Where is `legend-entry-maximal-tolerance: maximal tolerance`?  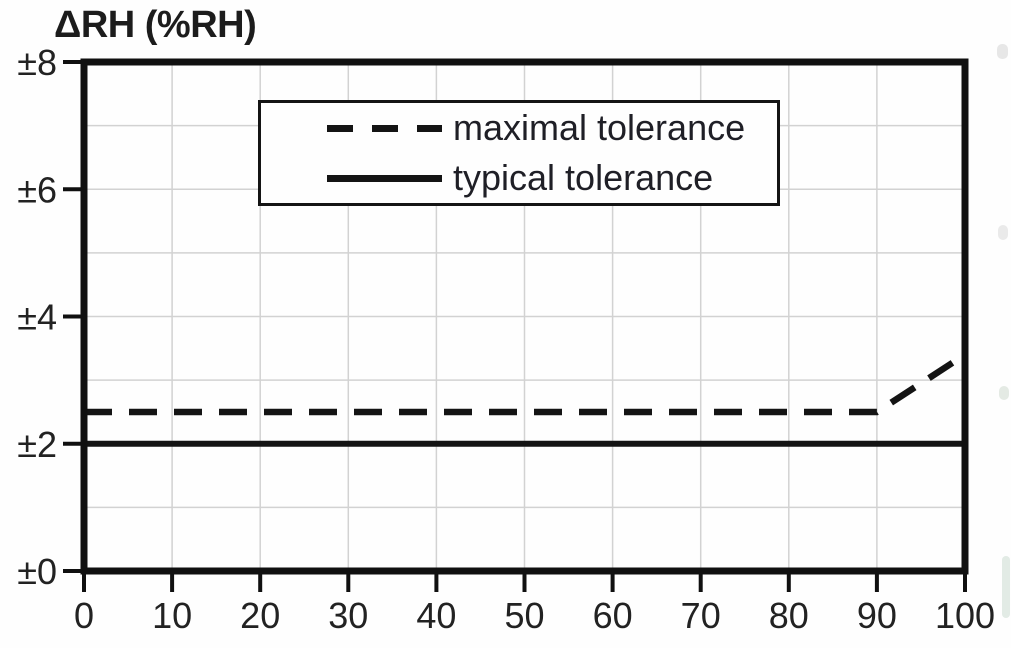 legend-entry-maximal-tolerance: maximal tolerance is located at coordinates (519, 128).